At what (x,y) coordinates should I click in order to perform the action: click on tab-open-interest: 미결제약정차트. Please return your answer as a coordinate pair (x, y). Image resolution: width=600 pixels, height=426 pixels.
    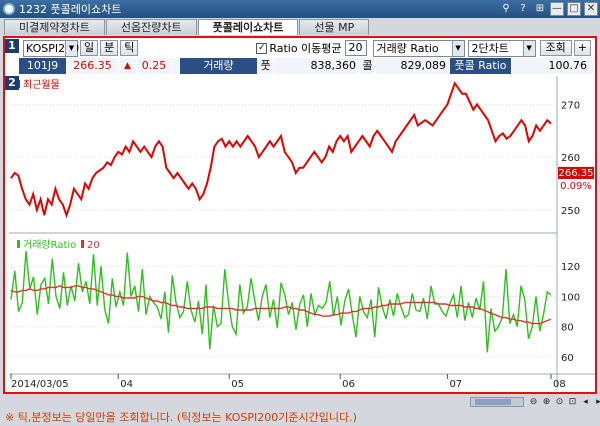
    Looking at the image, I should click on (54, 27).